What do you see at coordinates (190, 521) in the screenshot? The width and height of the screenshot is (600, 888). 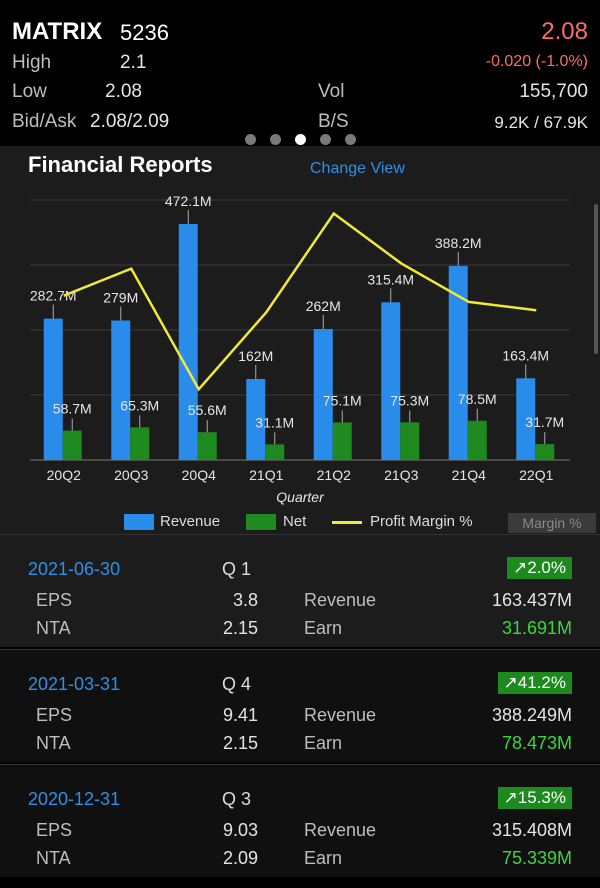 I see `legend-revenue-label: Revenue` at bounding box center [190, 521].